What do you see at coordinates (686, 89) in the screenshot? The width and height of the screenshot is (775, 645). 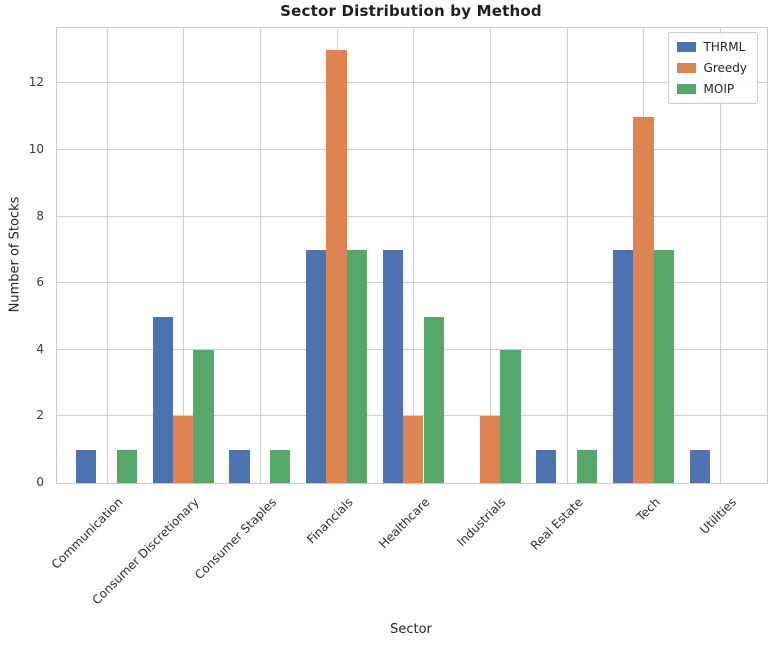 I see `legend-swatch-moip` at bounding box center [686, 89].